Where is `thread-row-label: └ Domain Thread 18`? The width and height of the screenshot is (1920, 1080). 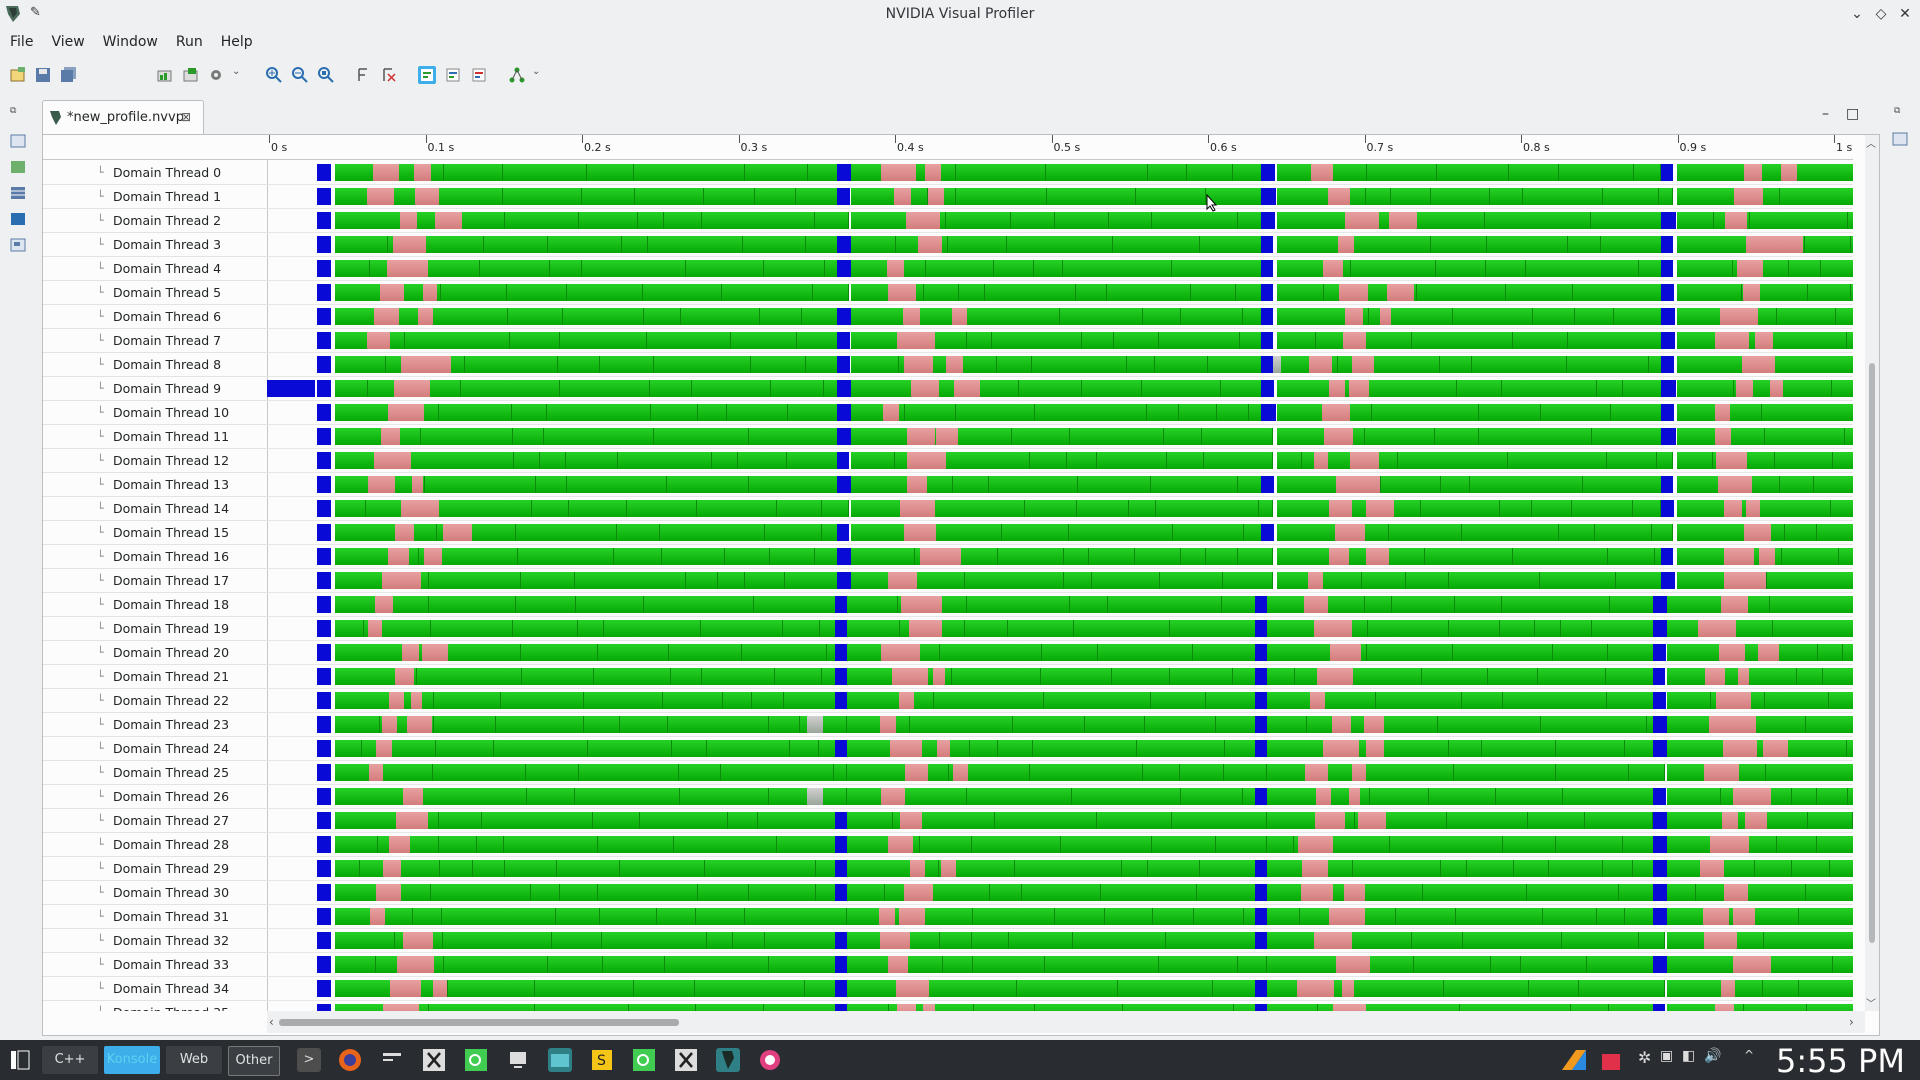 thread-row-label: └ Domain Thread 18 is located at coordinates (155, 605).